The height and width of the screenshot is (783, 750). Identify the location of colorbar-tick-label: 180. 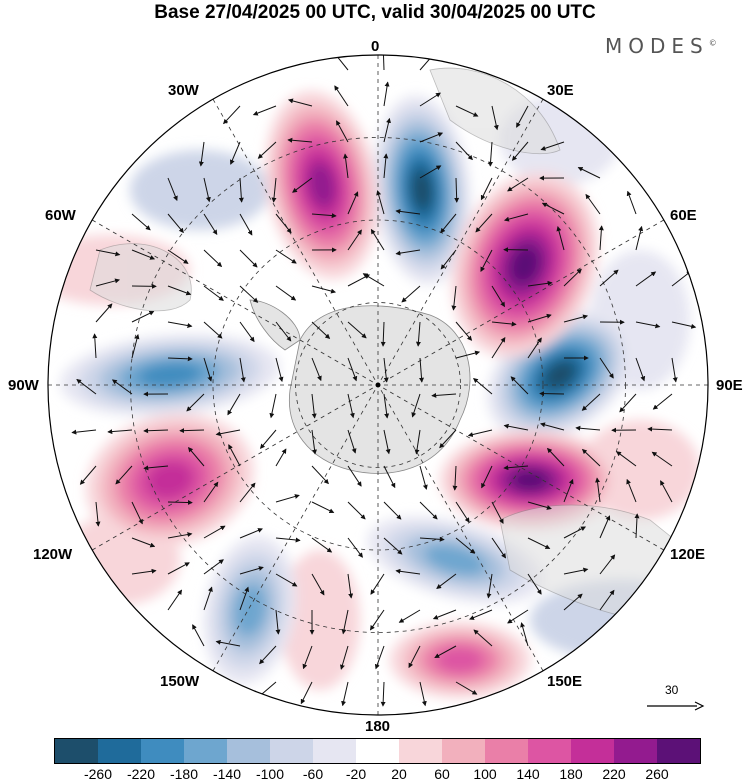
(571, 774).